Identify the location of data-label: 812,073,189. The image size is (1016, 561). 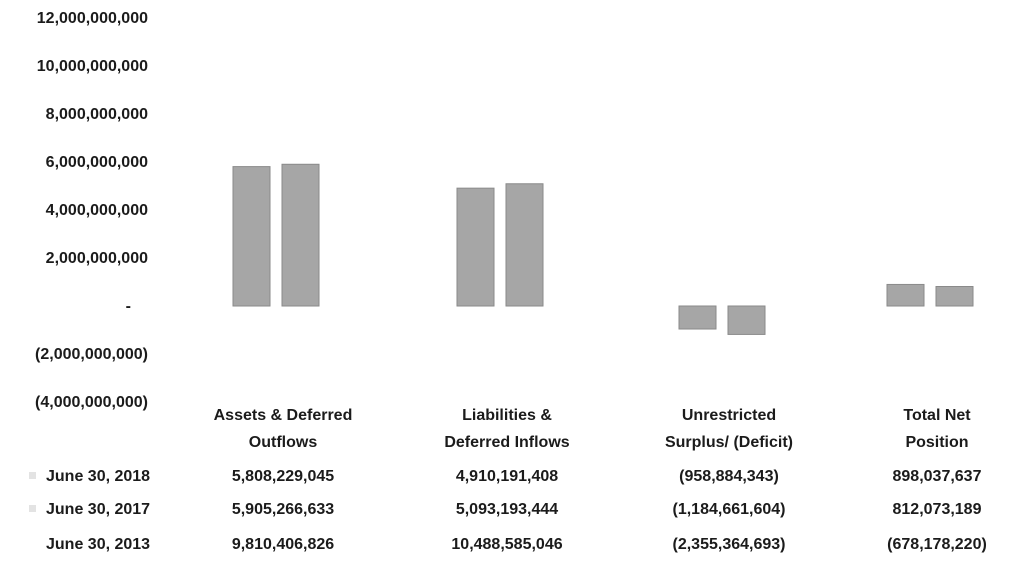
(937, 509).